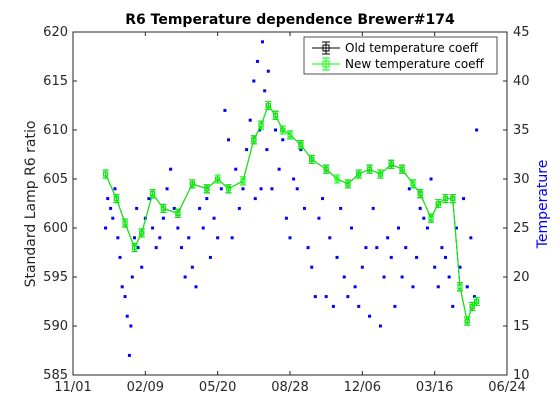  Describe the element at coordinates (60, 204) in the screenshot. I see `y-axis-left: 585 590 595 600 605 610 615 620` at that location.